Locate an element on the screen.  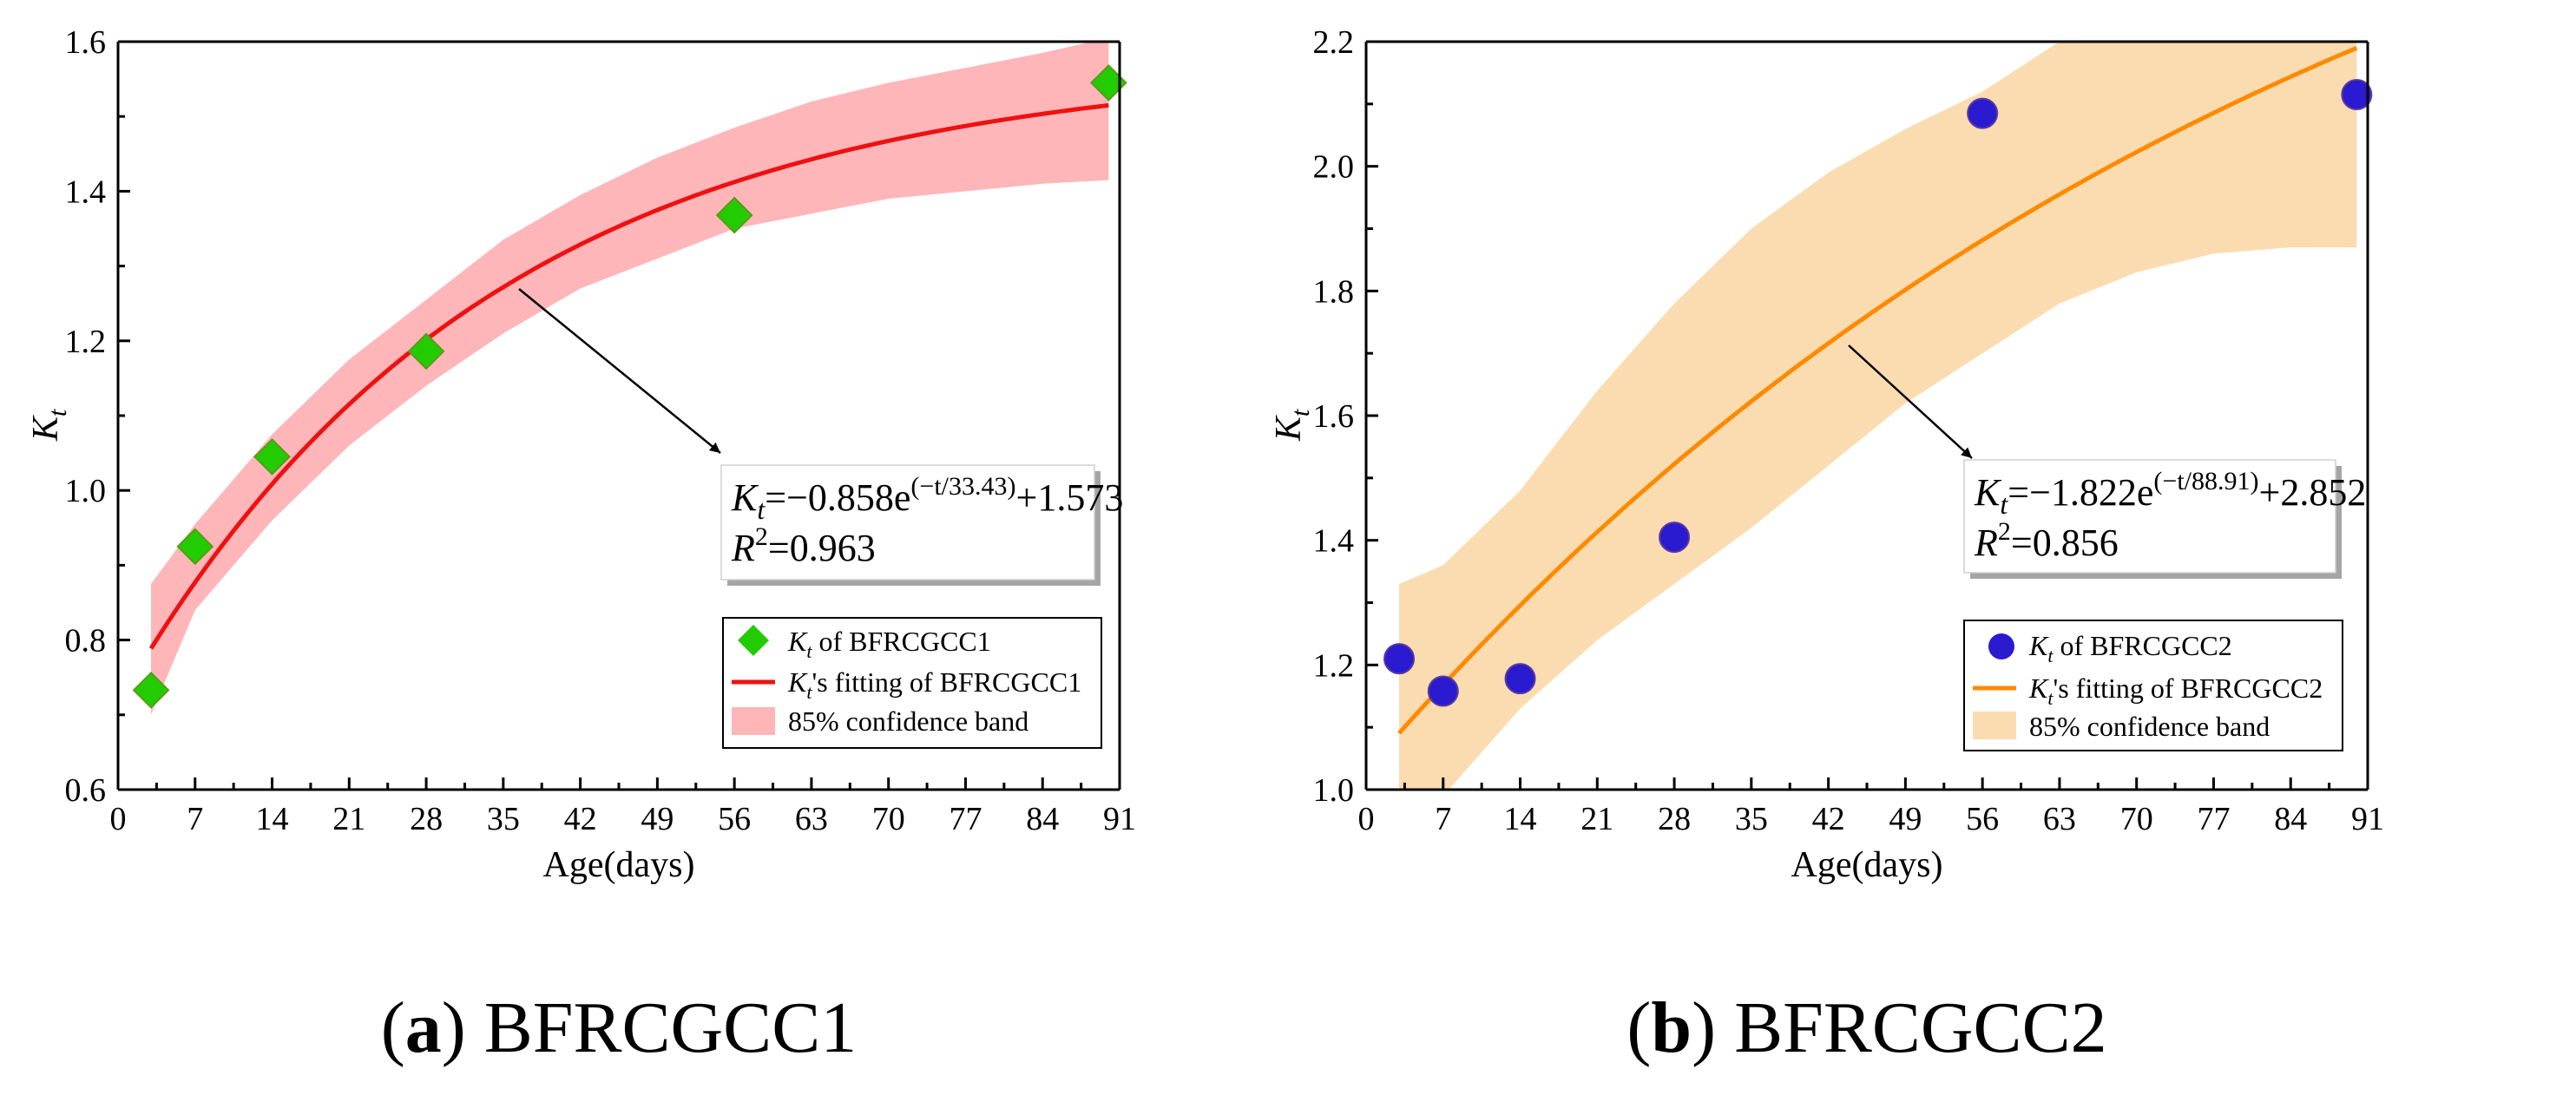
x-tick-label: 21 is located at coordinates (1596, 819).